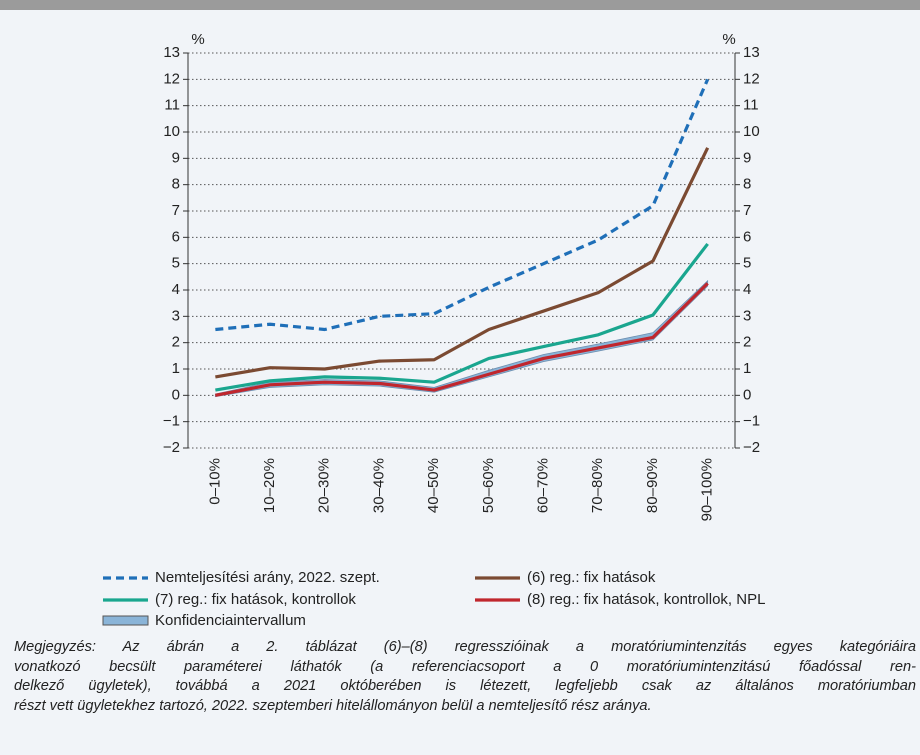 This screenshot has height=755, width=920. Describe the element at coordinates (176, 342) in the screenshot. I see `y-tick-label: 2` at that location.